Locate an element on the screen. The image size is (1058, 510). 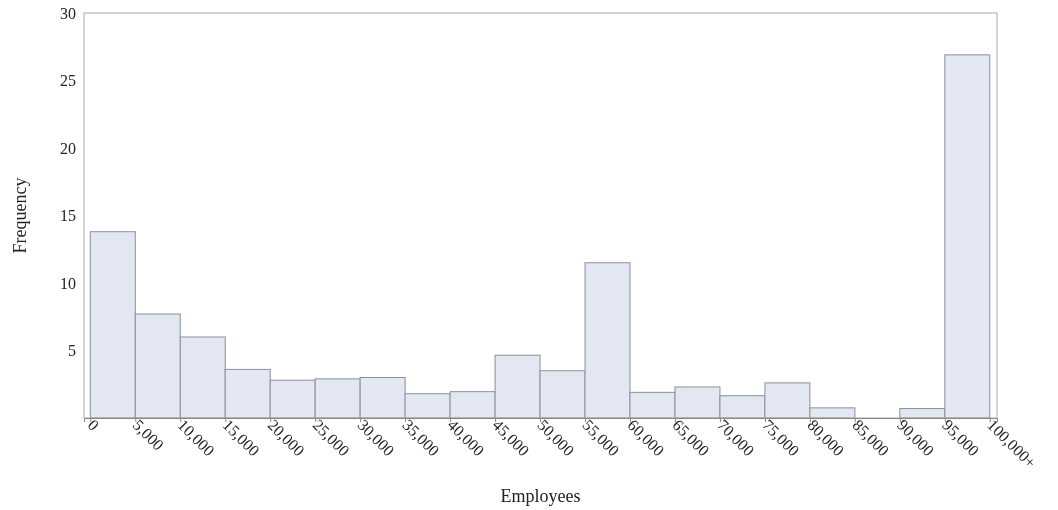
y-tick-label: 30 is located at coordinates (68, 13).